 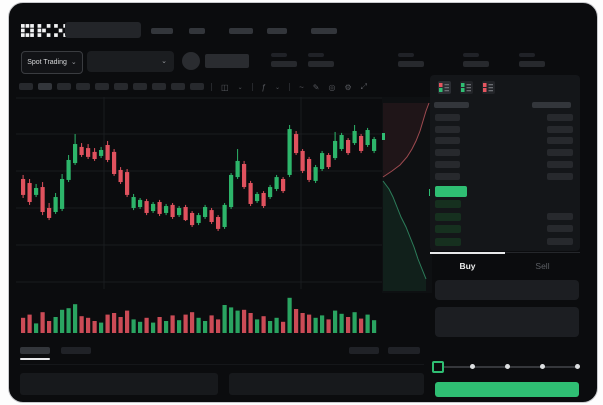 I want to click on book-view-bids-icon, so click(x=466, y=87).